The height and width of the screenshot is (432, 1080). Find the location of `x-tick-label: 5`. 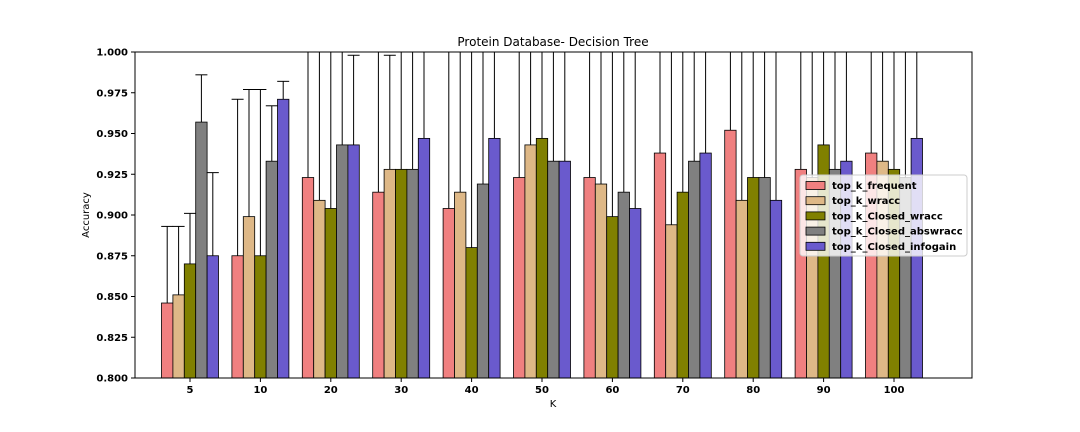

x-tick-label: 5 is located at coordinates (190, 390).